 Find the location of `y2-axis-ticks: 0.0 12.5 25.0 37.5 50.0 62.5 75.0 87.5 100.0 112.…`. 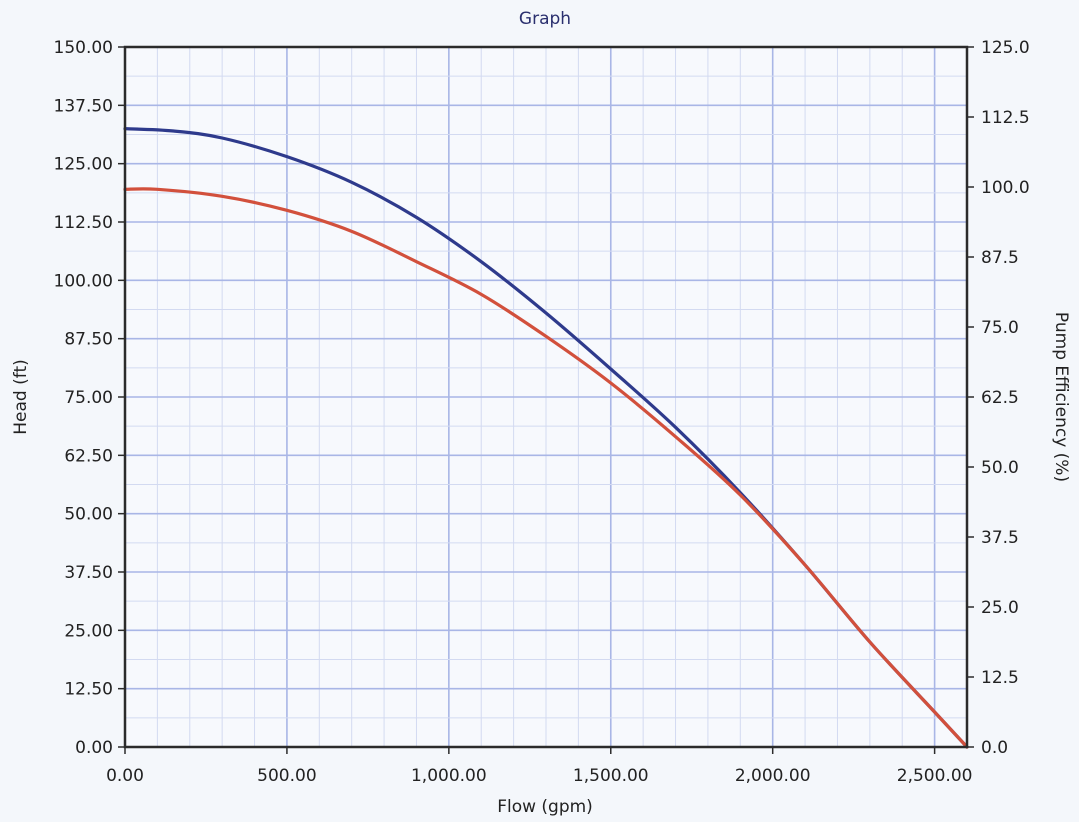

y2-axis-ticks: 0.0 12.5 25.0 37.5 50.0 62.5 75.0 87.5 100.0 112.… is located at coordinates (998, 398).